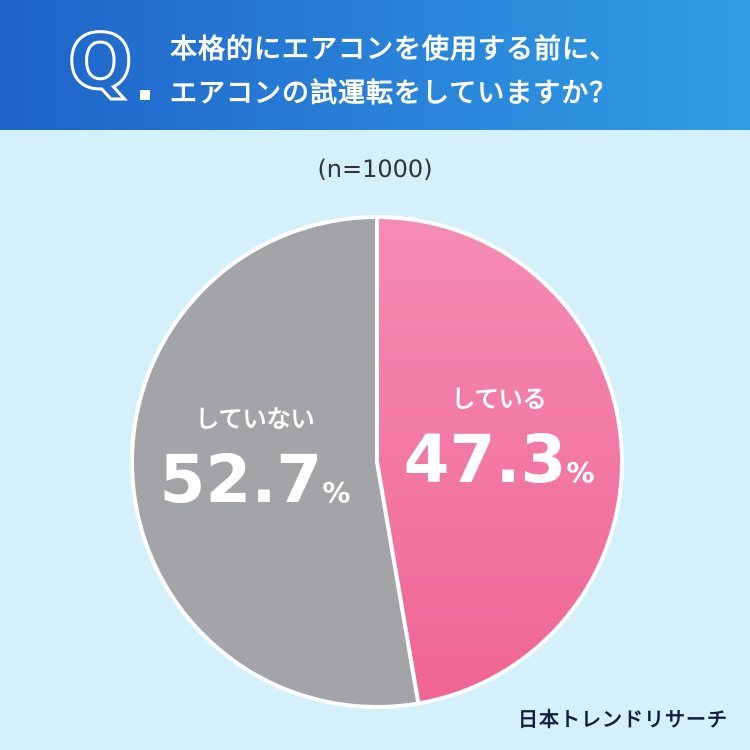 The width and height of the screenshot is (750, 750). Describe the element at coordinates (394, 49) in the screenshot. I see `question-title-line1: 本格的にエアコンを使用する前に、` at that location.